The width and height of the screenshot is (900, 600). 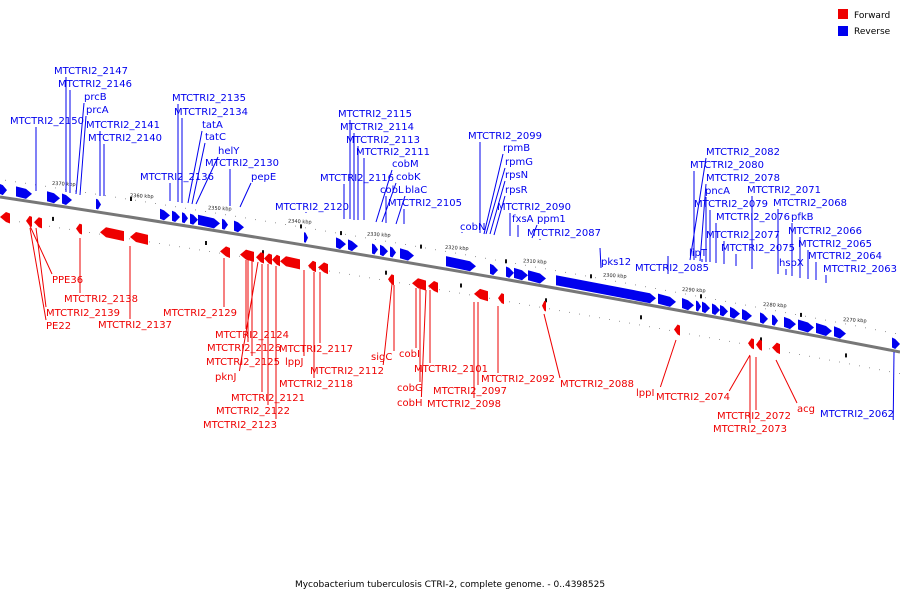 I want to click on reverse-gene-label: MTCTRI2_2087, so click(x=564, y=233).